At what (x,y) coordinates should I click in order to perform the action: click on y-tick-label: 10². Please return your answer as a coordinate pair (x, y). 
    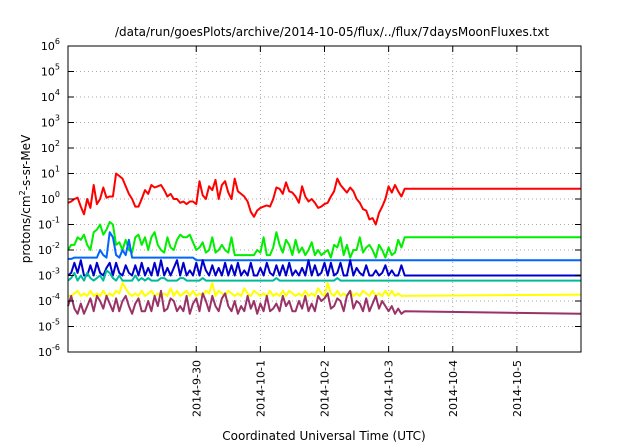
    Looking at the image, I should click on (50, 147).